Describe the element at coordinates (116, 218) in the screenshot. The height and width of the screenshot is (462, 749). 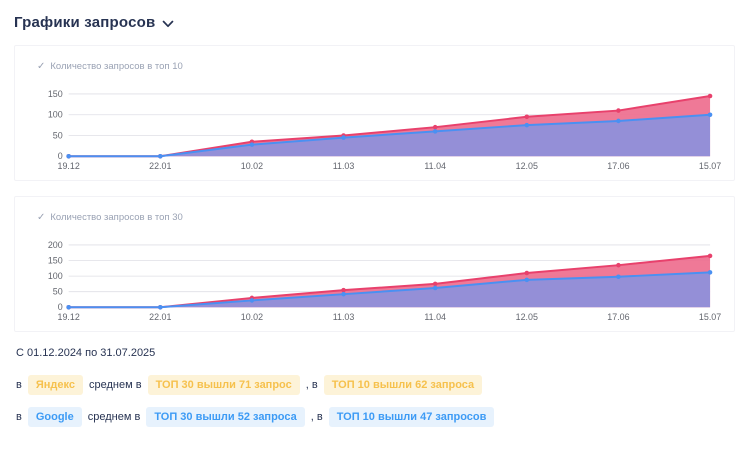
I see `top30-legend-label: Количество запросов в топ 30` at that location.